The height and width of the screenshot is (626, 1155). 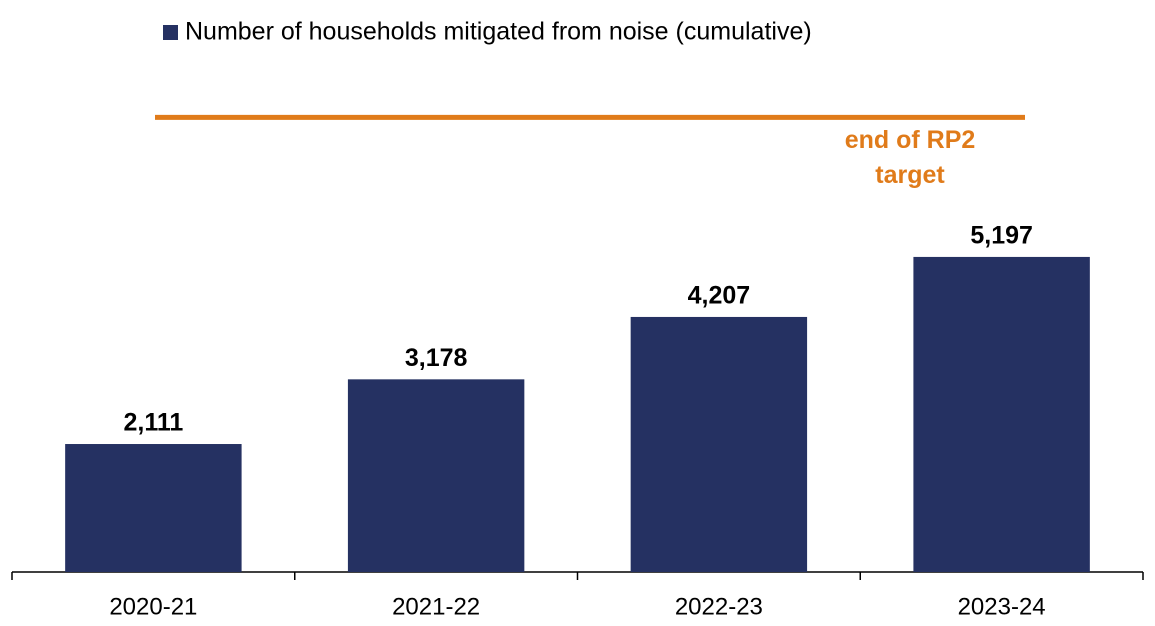 I want to click on data-label: 4,207, so click(x=719, y=296).